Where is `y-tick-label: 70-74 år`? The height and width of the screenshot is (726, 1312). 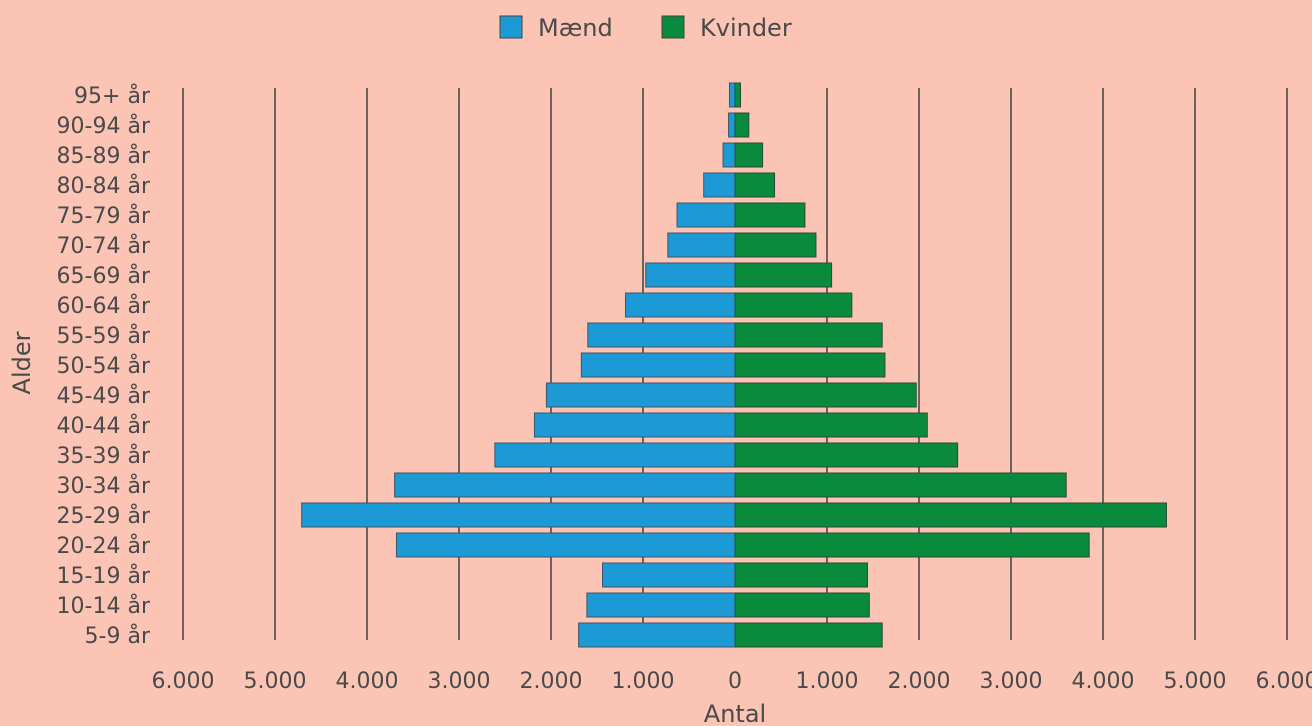 y-tick-label: 70-74 år is located at coordinates (104, 246).